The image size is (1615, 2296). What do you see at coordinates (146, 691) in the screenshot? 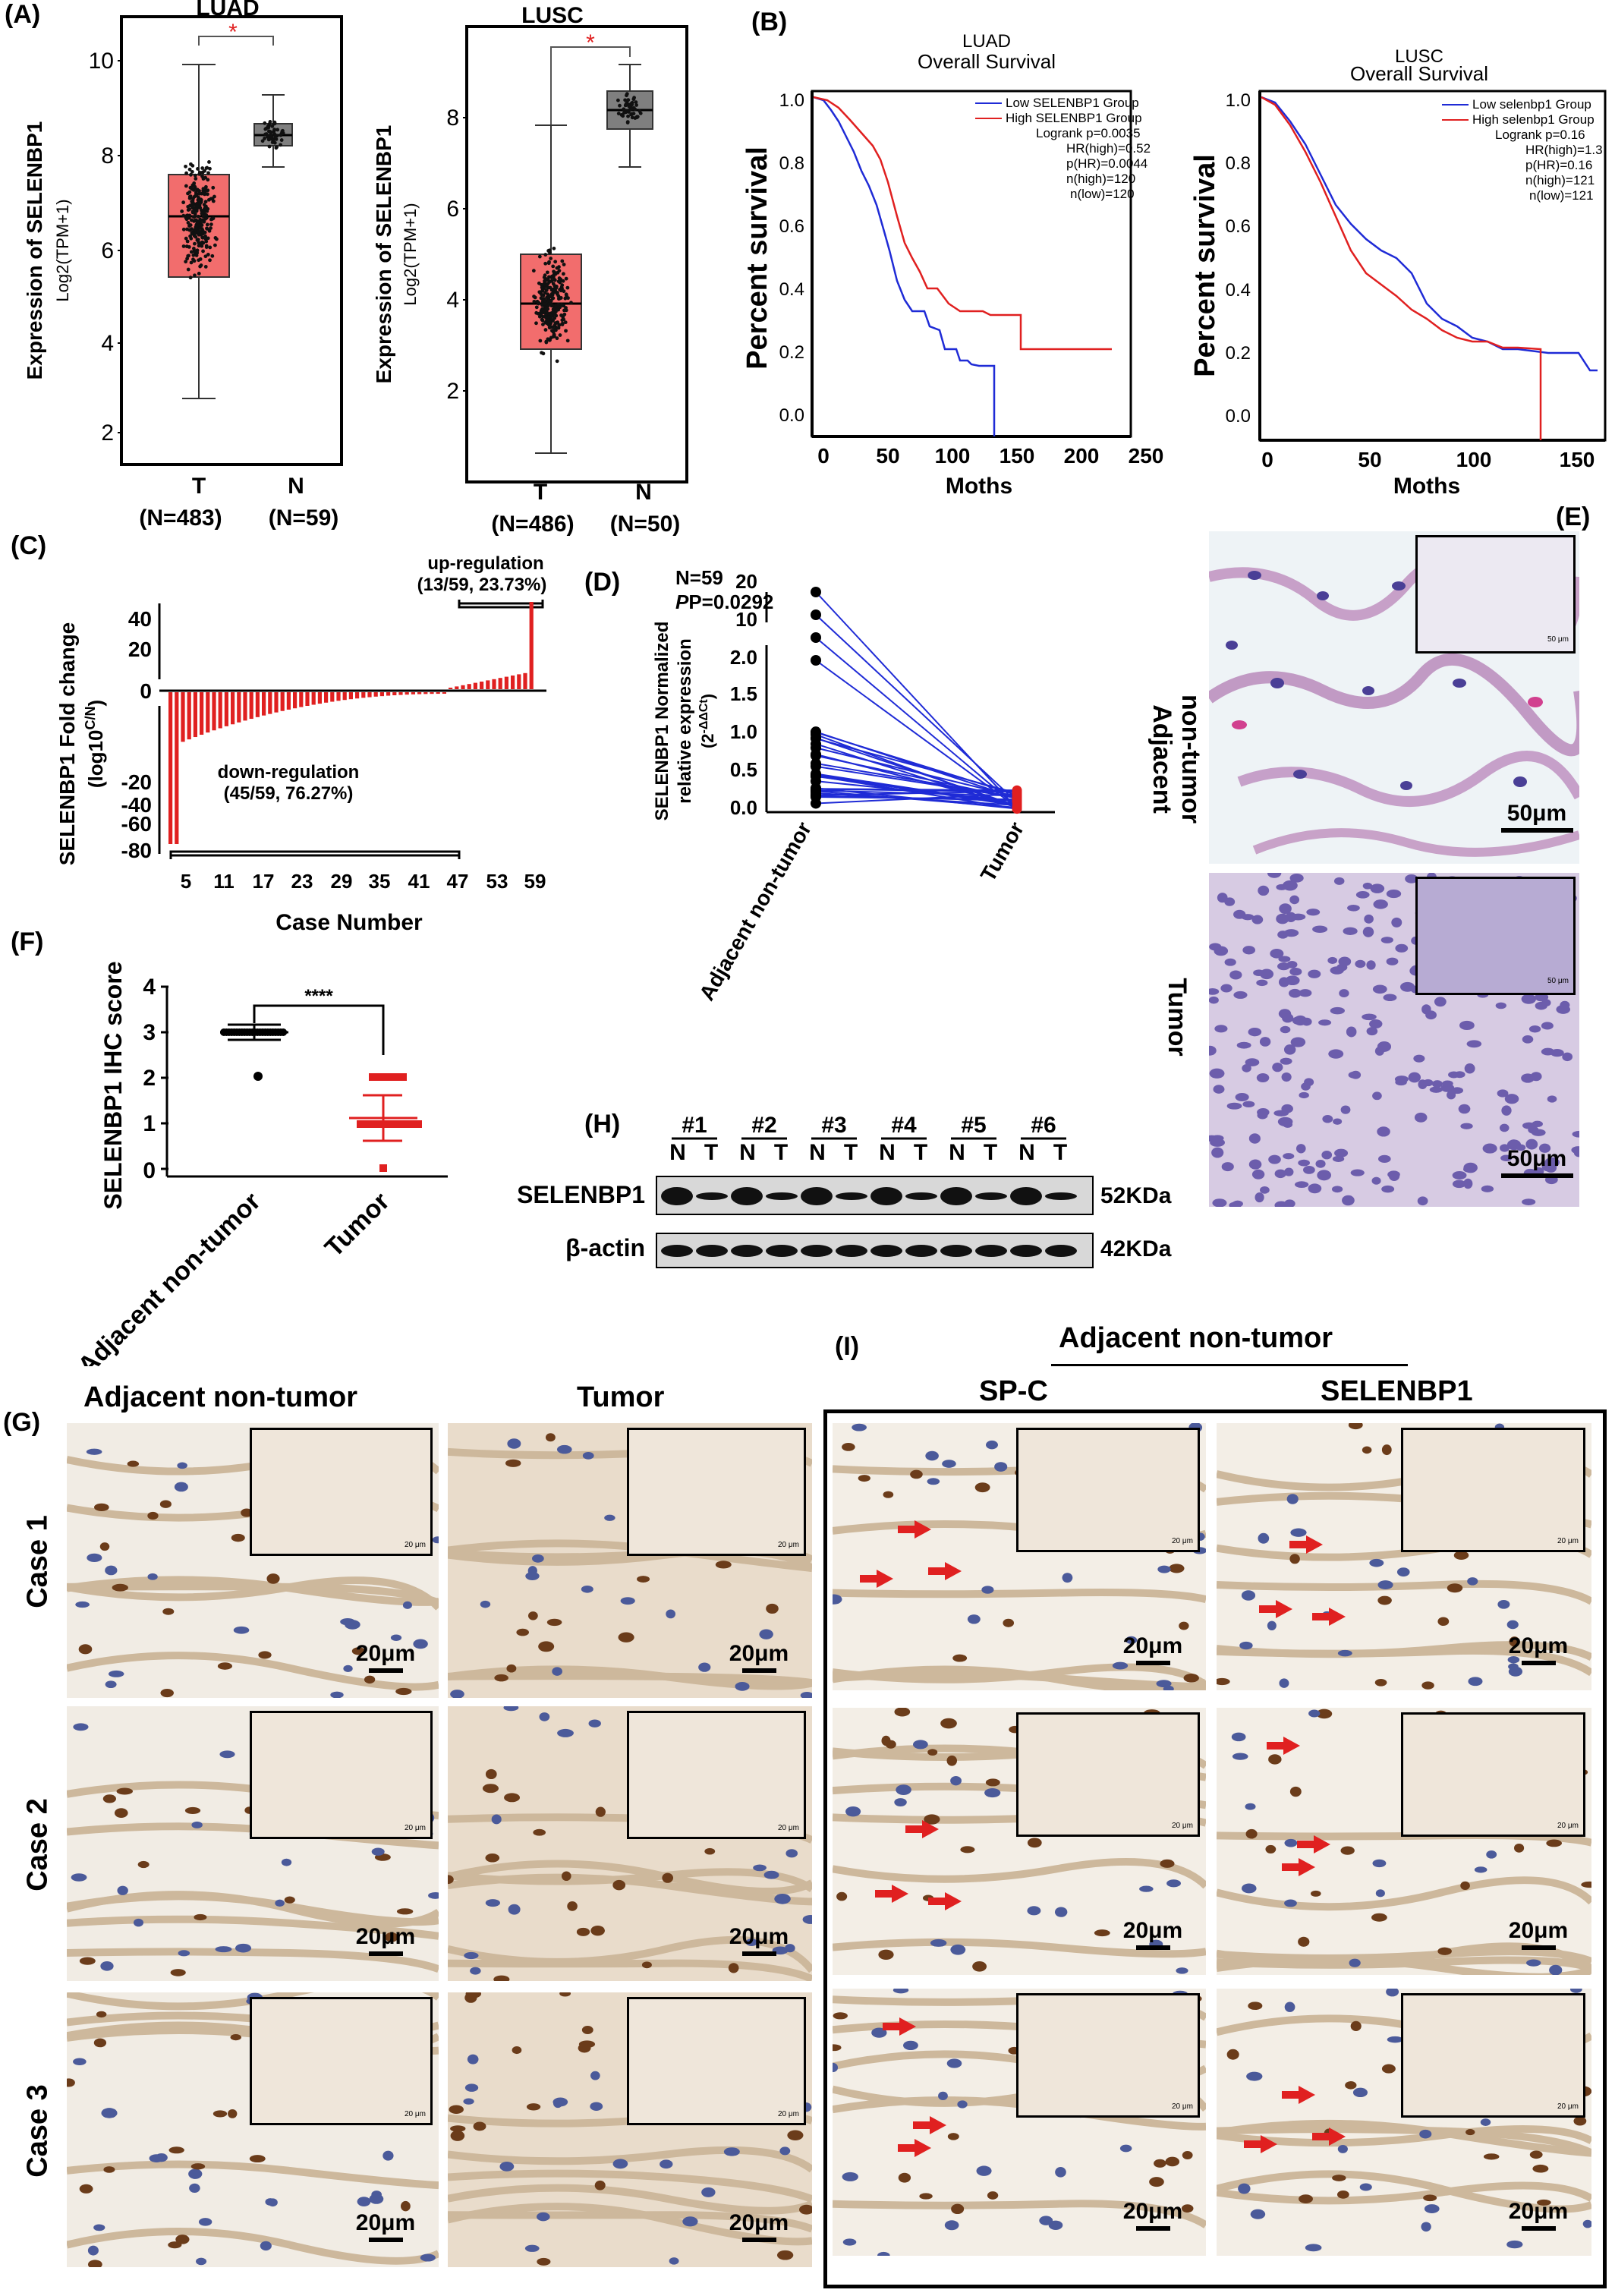
I see `c-ytick: 0` at bounding box center [146, 691].